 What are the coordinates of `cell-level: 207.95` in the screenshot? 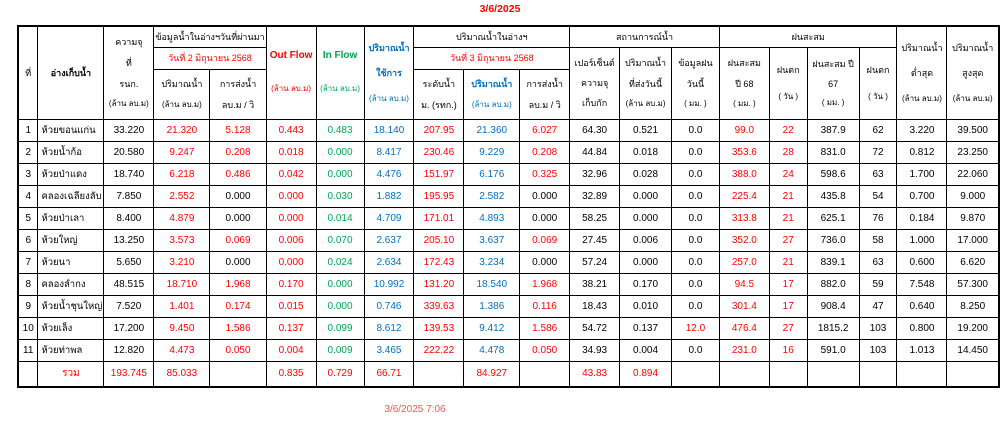 It's located at (439, 130).